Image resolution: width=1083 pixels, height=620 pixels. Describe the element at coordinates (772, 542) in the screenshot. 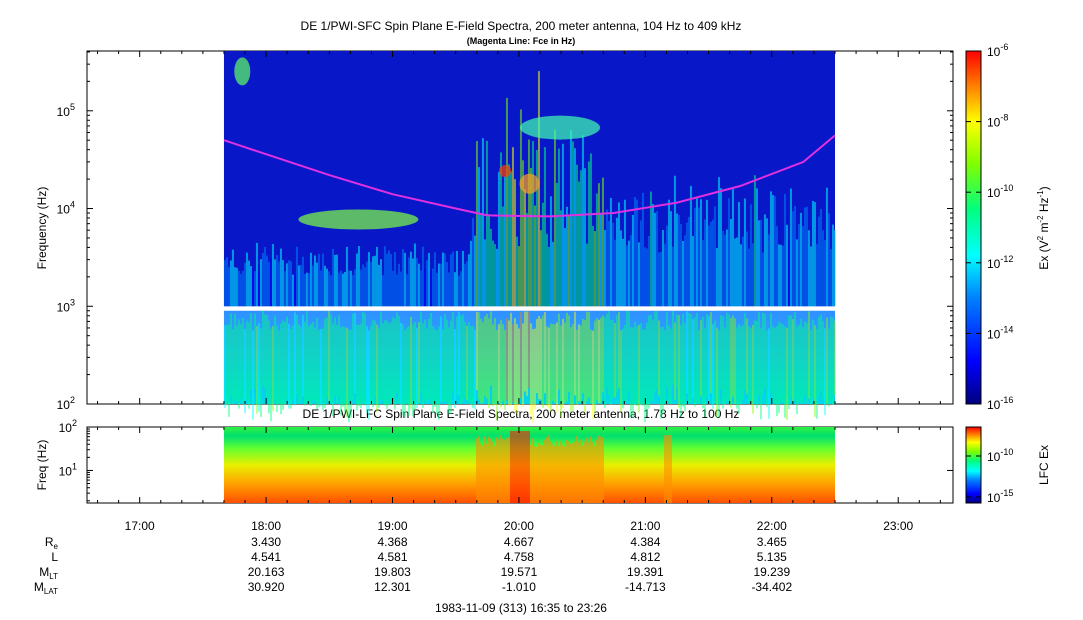

I see `ephemeris-value: 3.465` at that location.